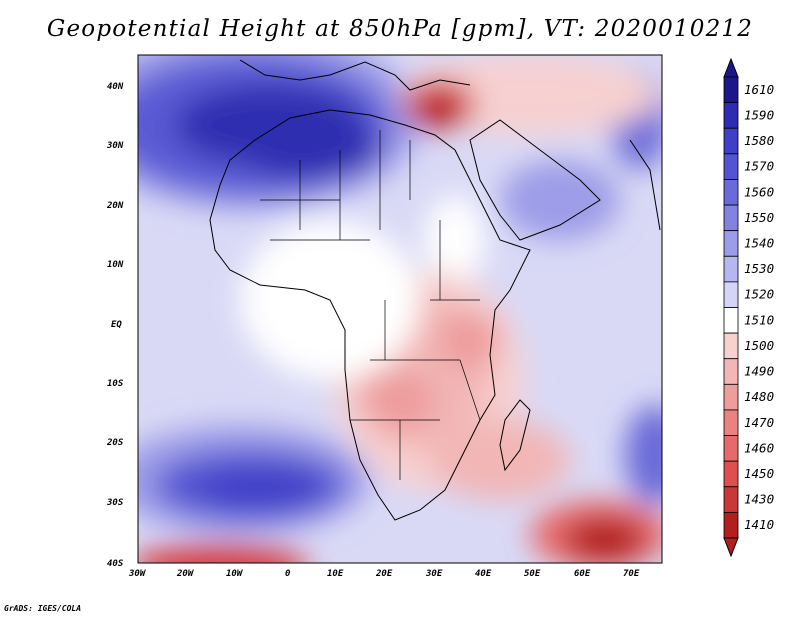 The height and width of the screenshot is (618, 800). Describe the element at coordinates (759, 473) in the screenshot. I see `colorbar-label: 1450` at that location.